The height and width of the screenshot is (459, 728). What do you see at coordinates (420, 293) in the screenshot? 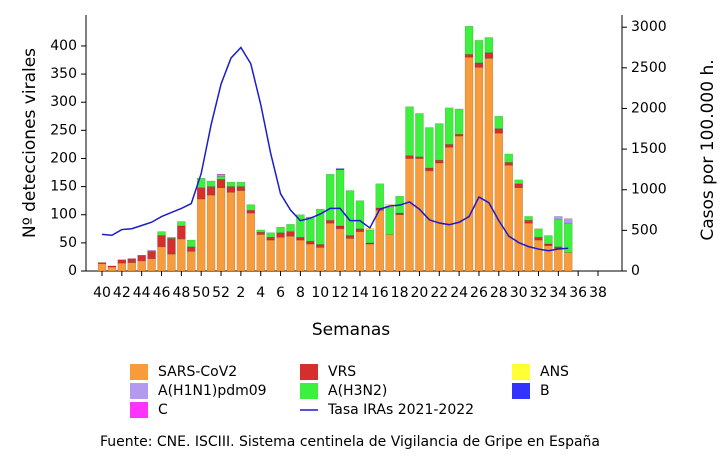
I see `x-tick-label: 20` at bounding box center [420, 293].